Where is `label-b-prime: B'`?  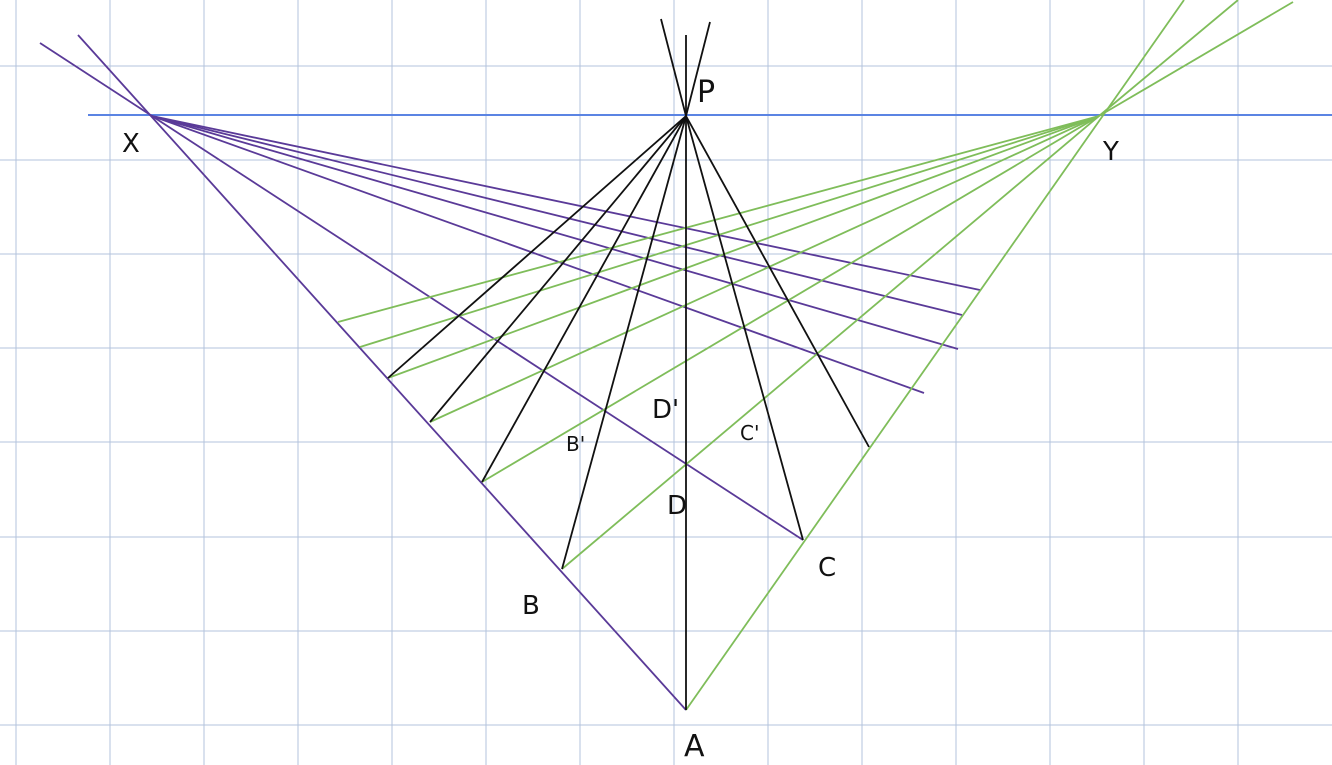
label-b-prime: B' is located at coordinates (575, 444).